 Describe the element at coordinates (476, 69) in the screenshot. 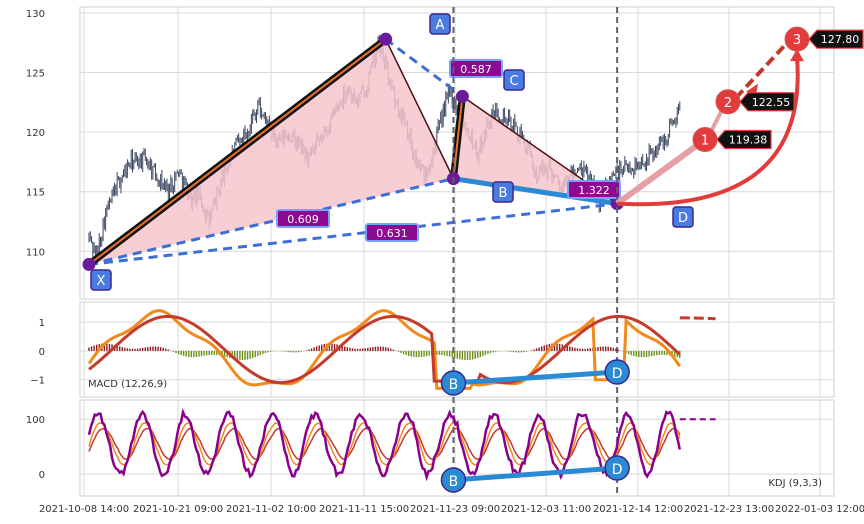

I see `ratio-label: 0.587` at that location.